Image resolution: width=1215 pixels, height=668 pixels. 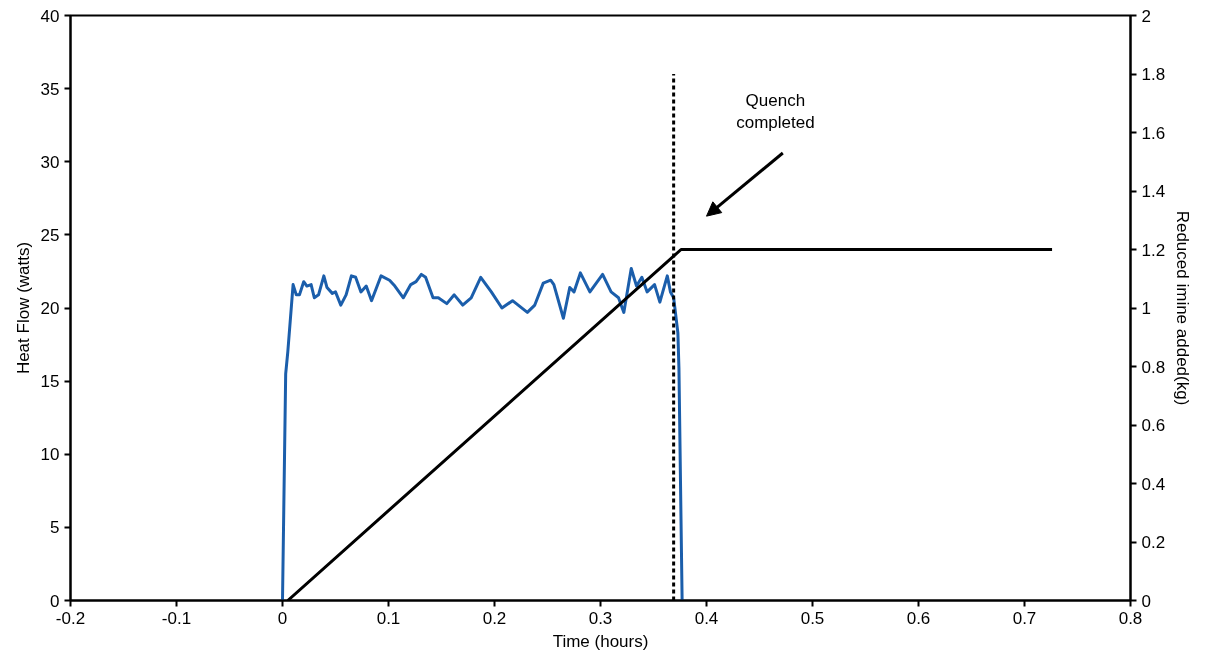 What do you see at coordinates (50, 308) in the screenshot?
I see `y-tick-label: 20` at bounding box center [50, 308].